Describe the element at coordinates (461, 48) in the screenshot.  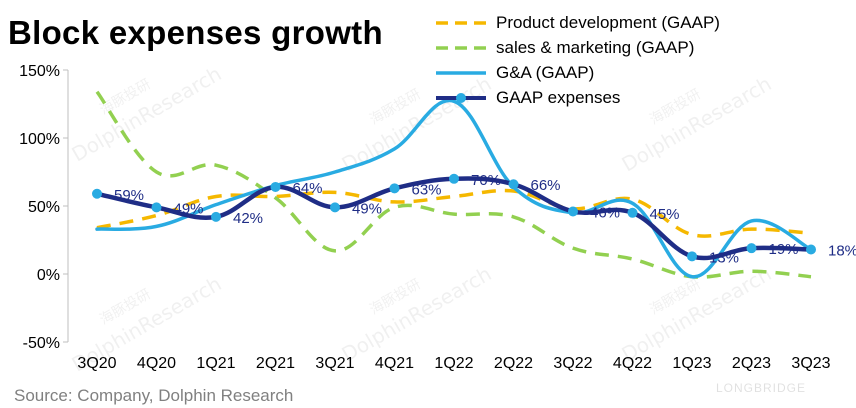
I see `legend-swatch-sales-marketing` at that location.